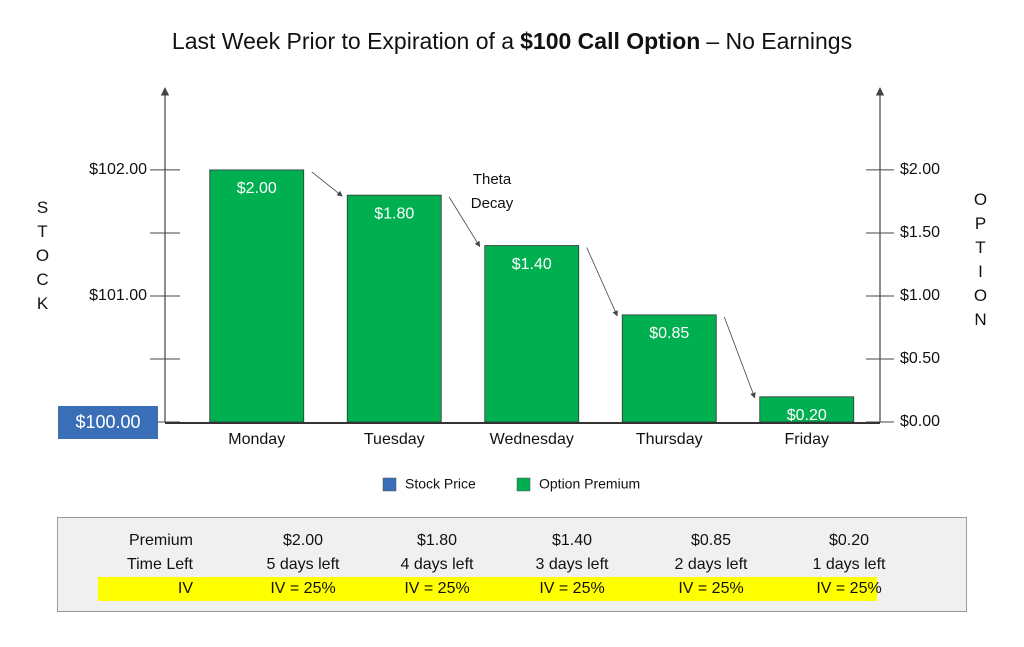 The width and height of the screenshot is (1024, 647). What do you see at coordinates (779, 41) in the screenshot?
I see `title-part: – No Earnings` at bounding box center [779, 41].